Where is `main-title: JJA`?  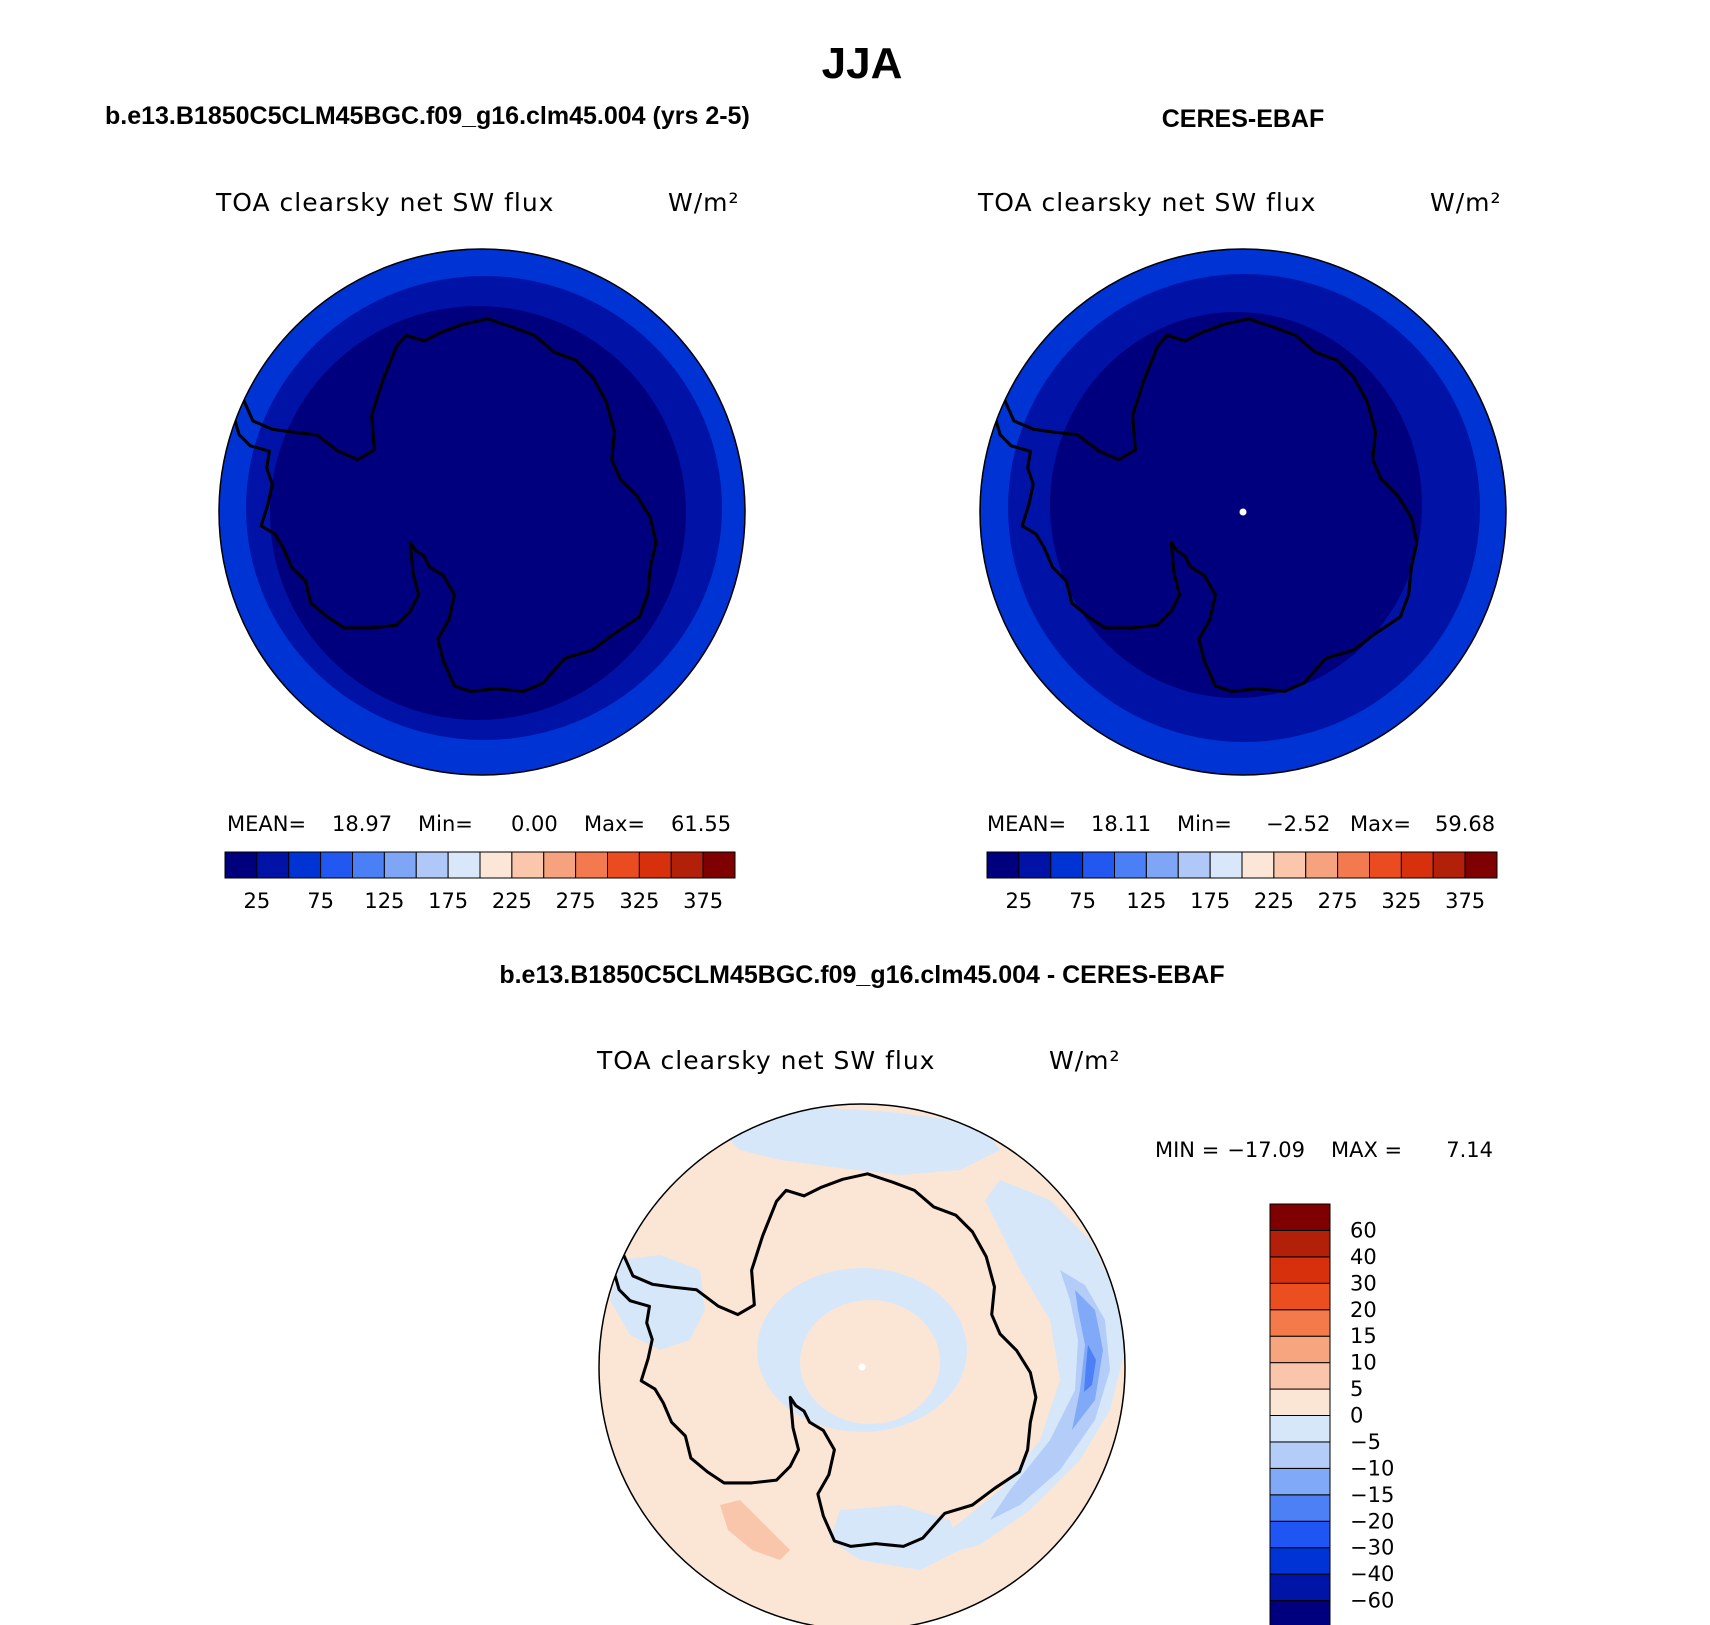 main-title: JJA is located at coordinates (862, 63).